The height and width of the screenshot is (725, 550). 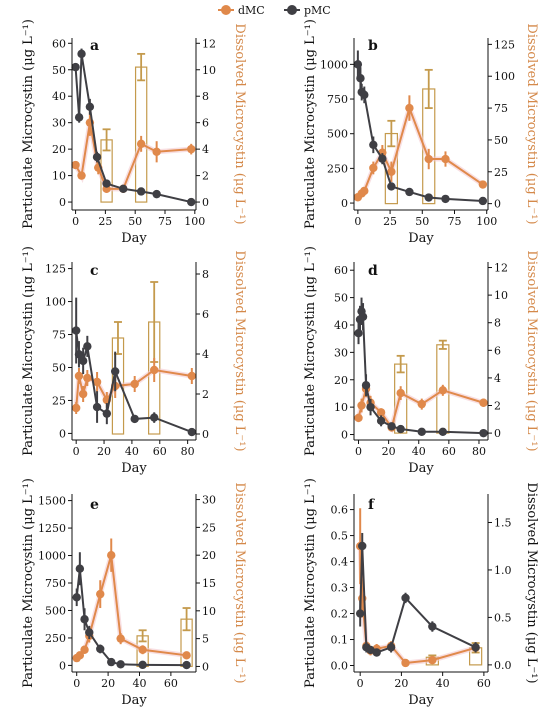 I want to click on y-left-tick-label-1: 250, so click(x=55, y=638).